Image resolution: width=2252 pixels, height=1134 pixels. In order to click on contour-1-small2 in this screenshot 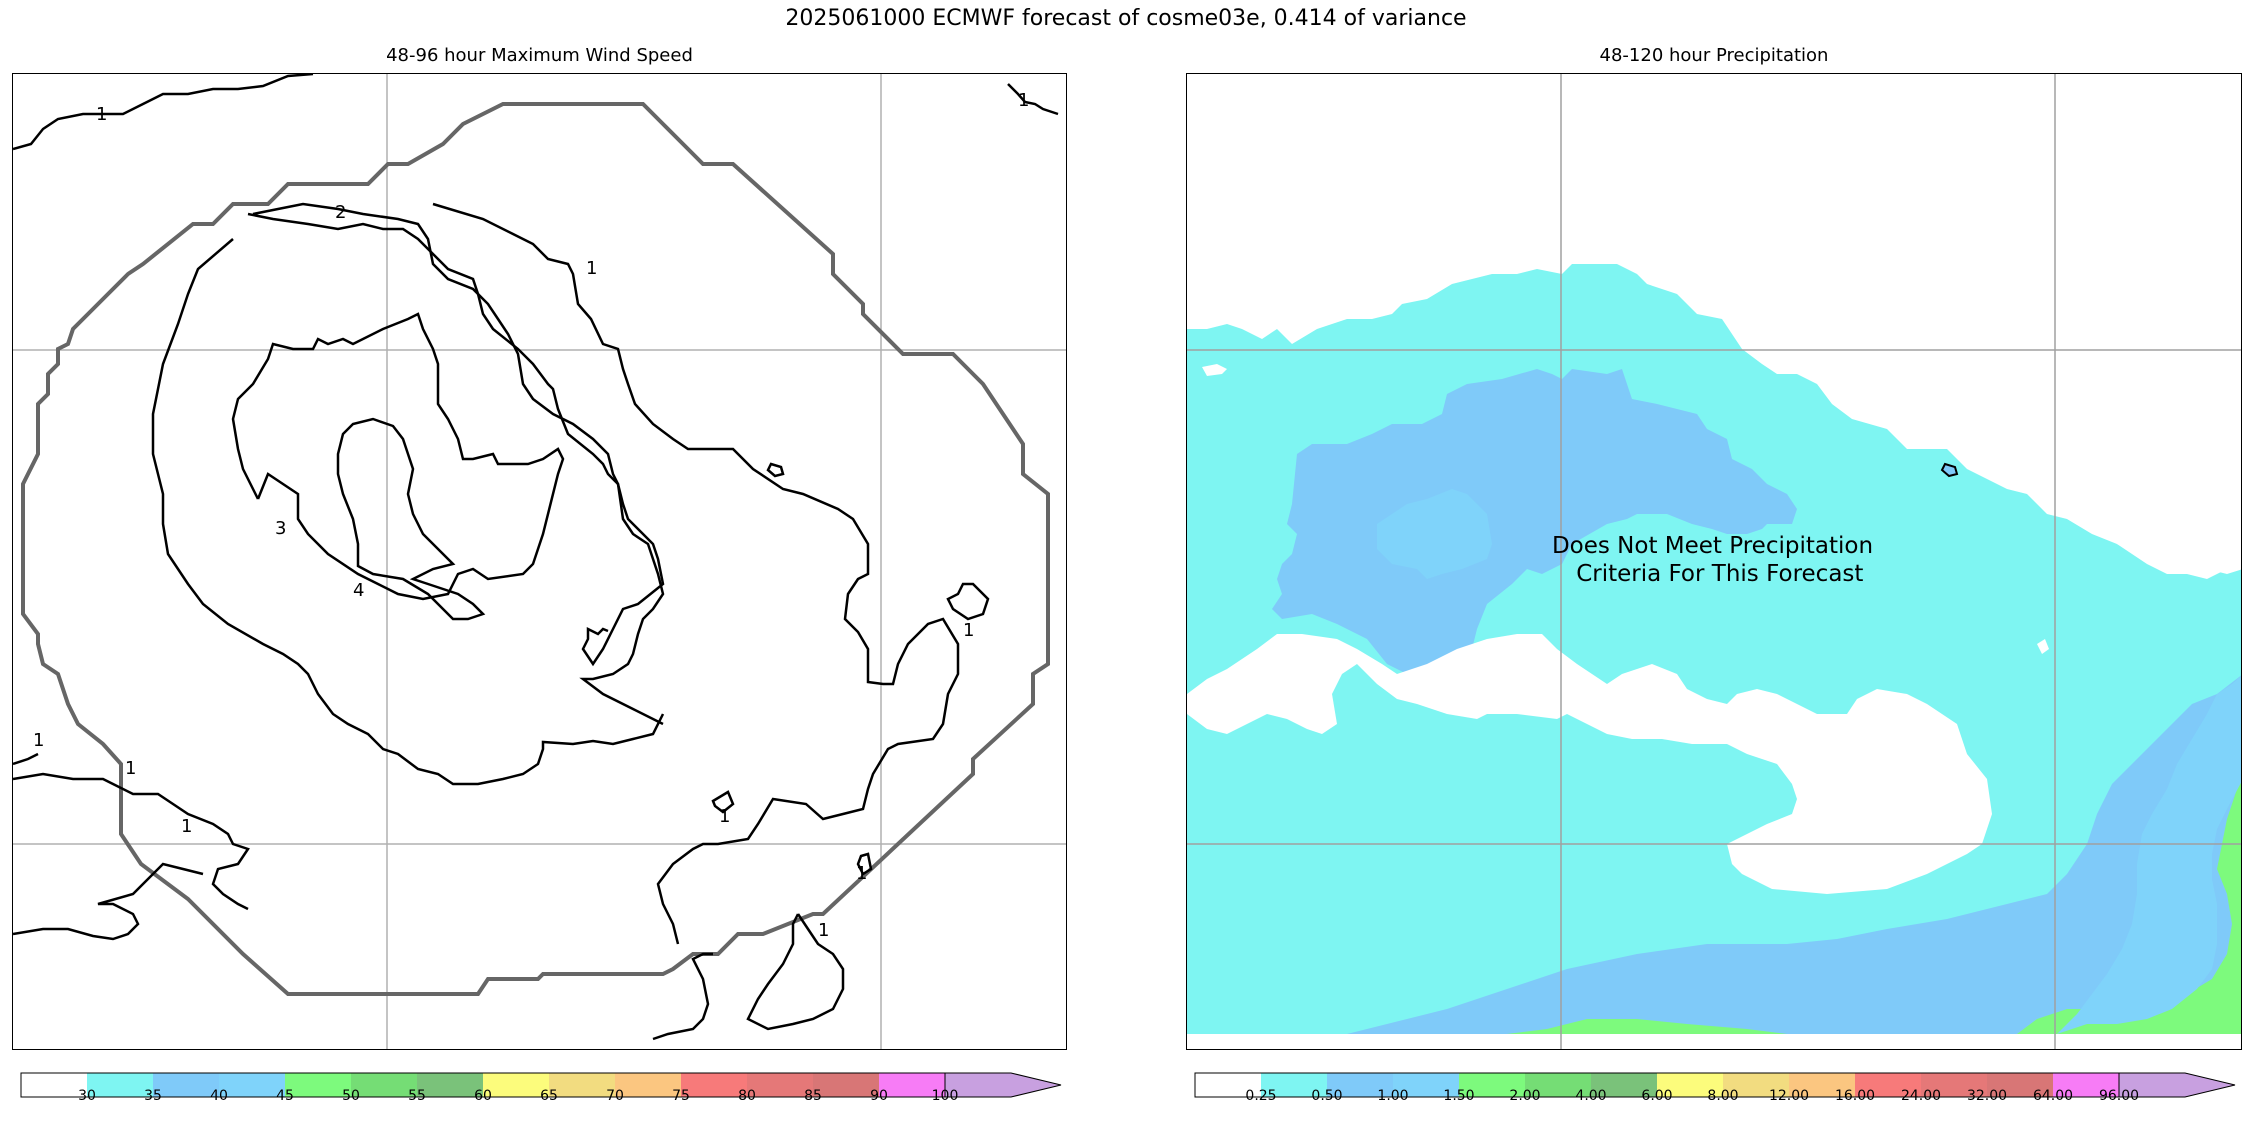, I will do `click(864, 864)`.